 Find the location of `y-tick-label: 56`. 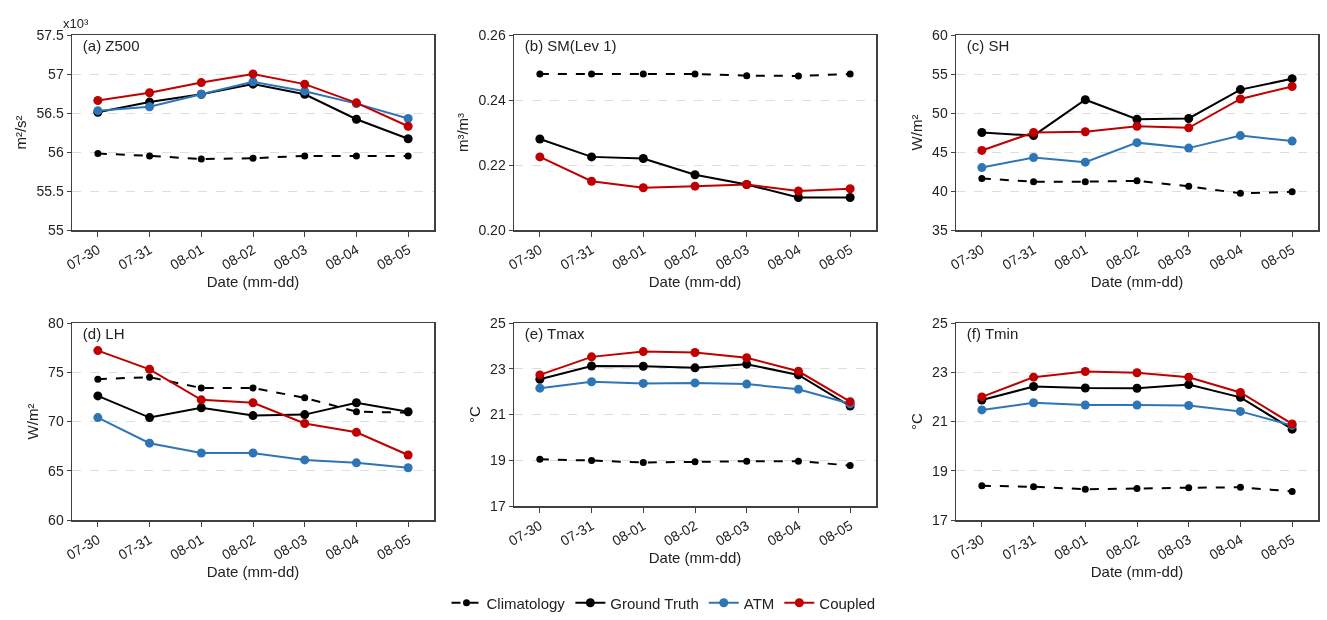

y-tick-label: 56 is located at coordinates (56, 151).